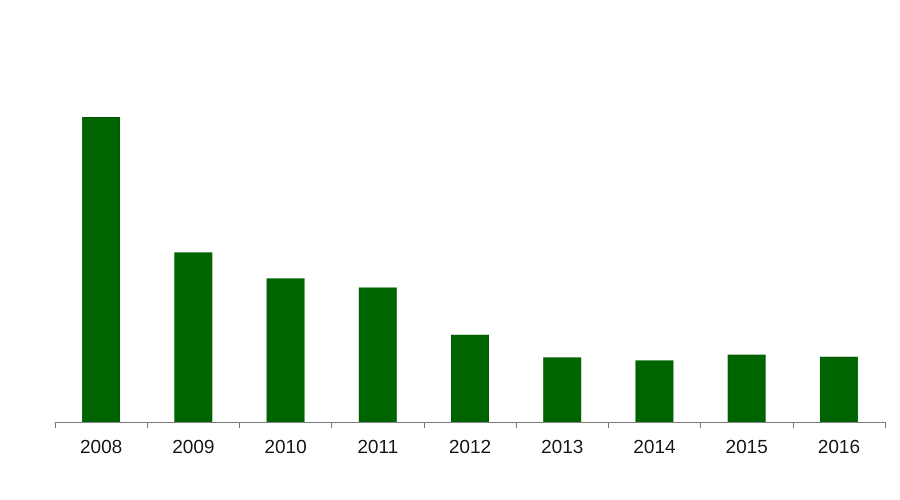  Describe the element at coordinates (839, 447) in the screenshot. I see `x-tick-label: 2016` at that location.